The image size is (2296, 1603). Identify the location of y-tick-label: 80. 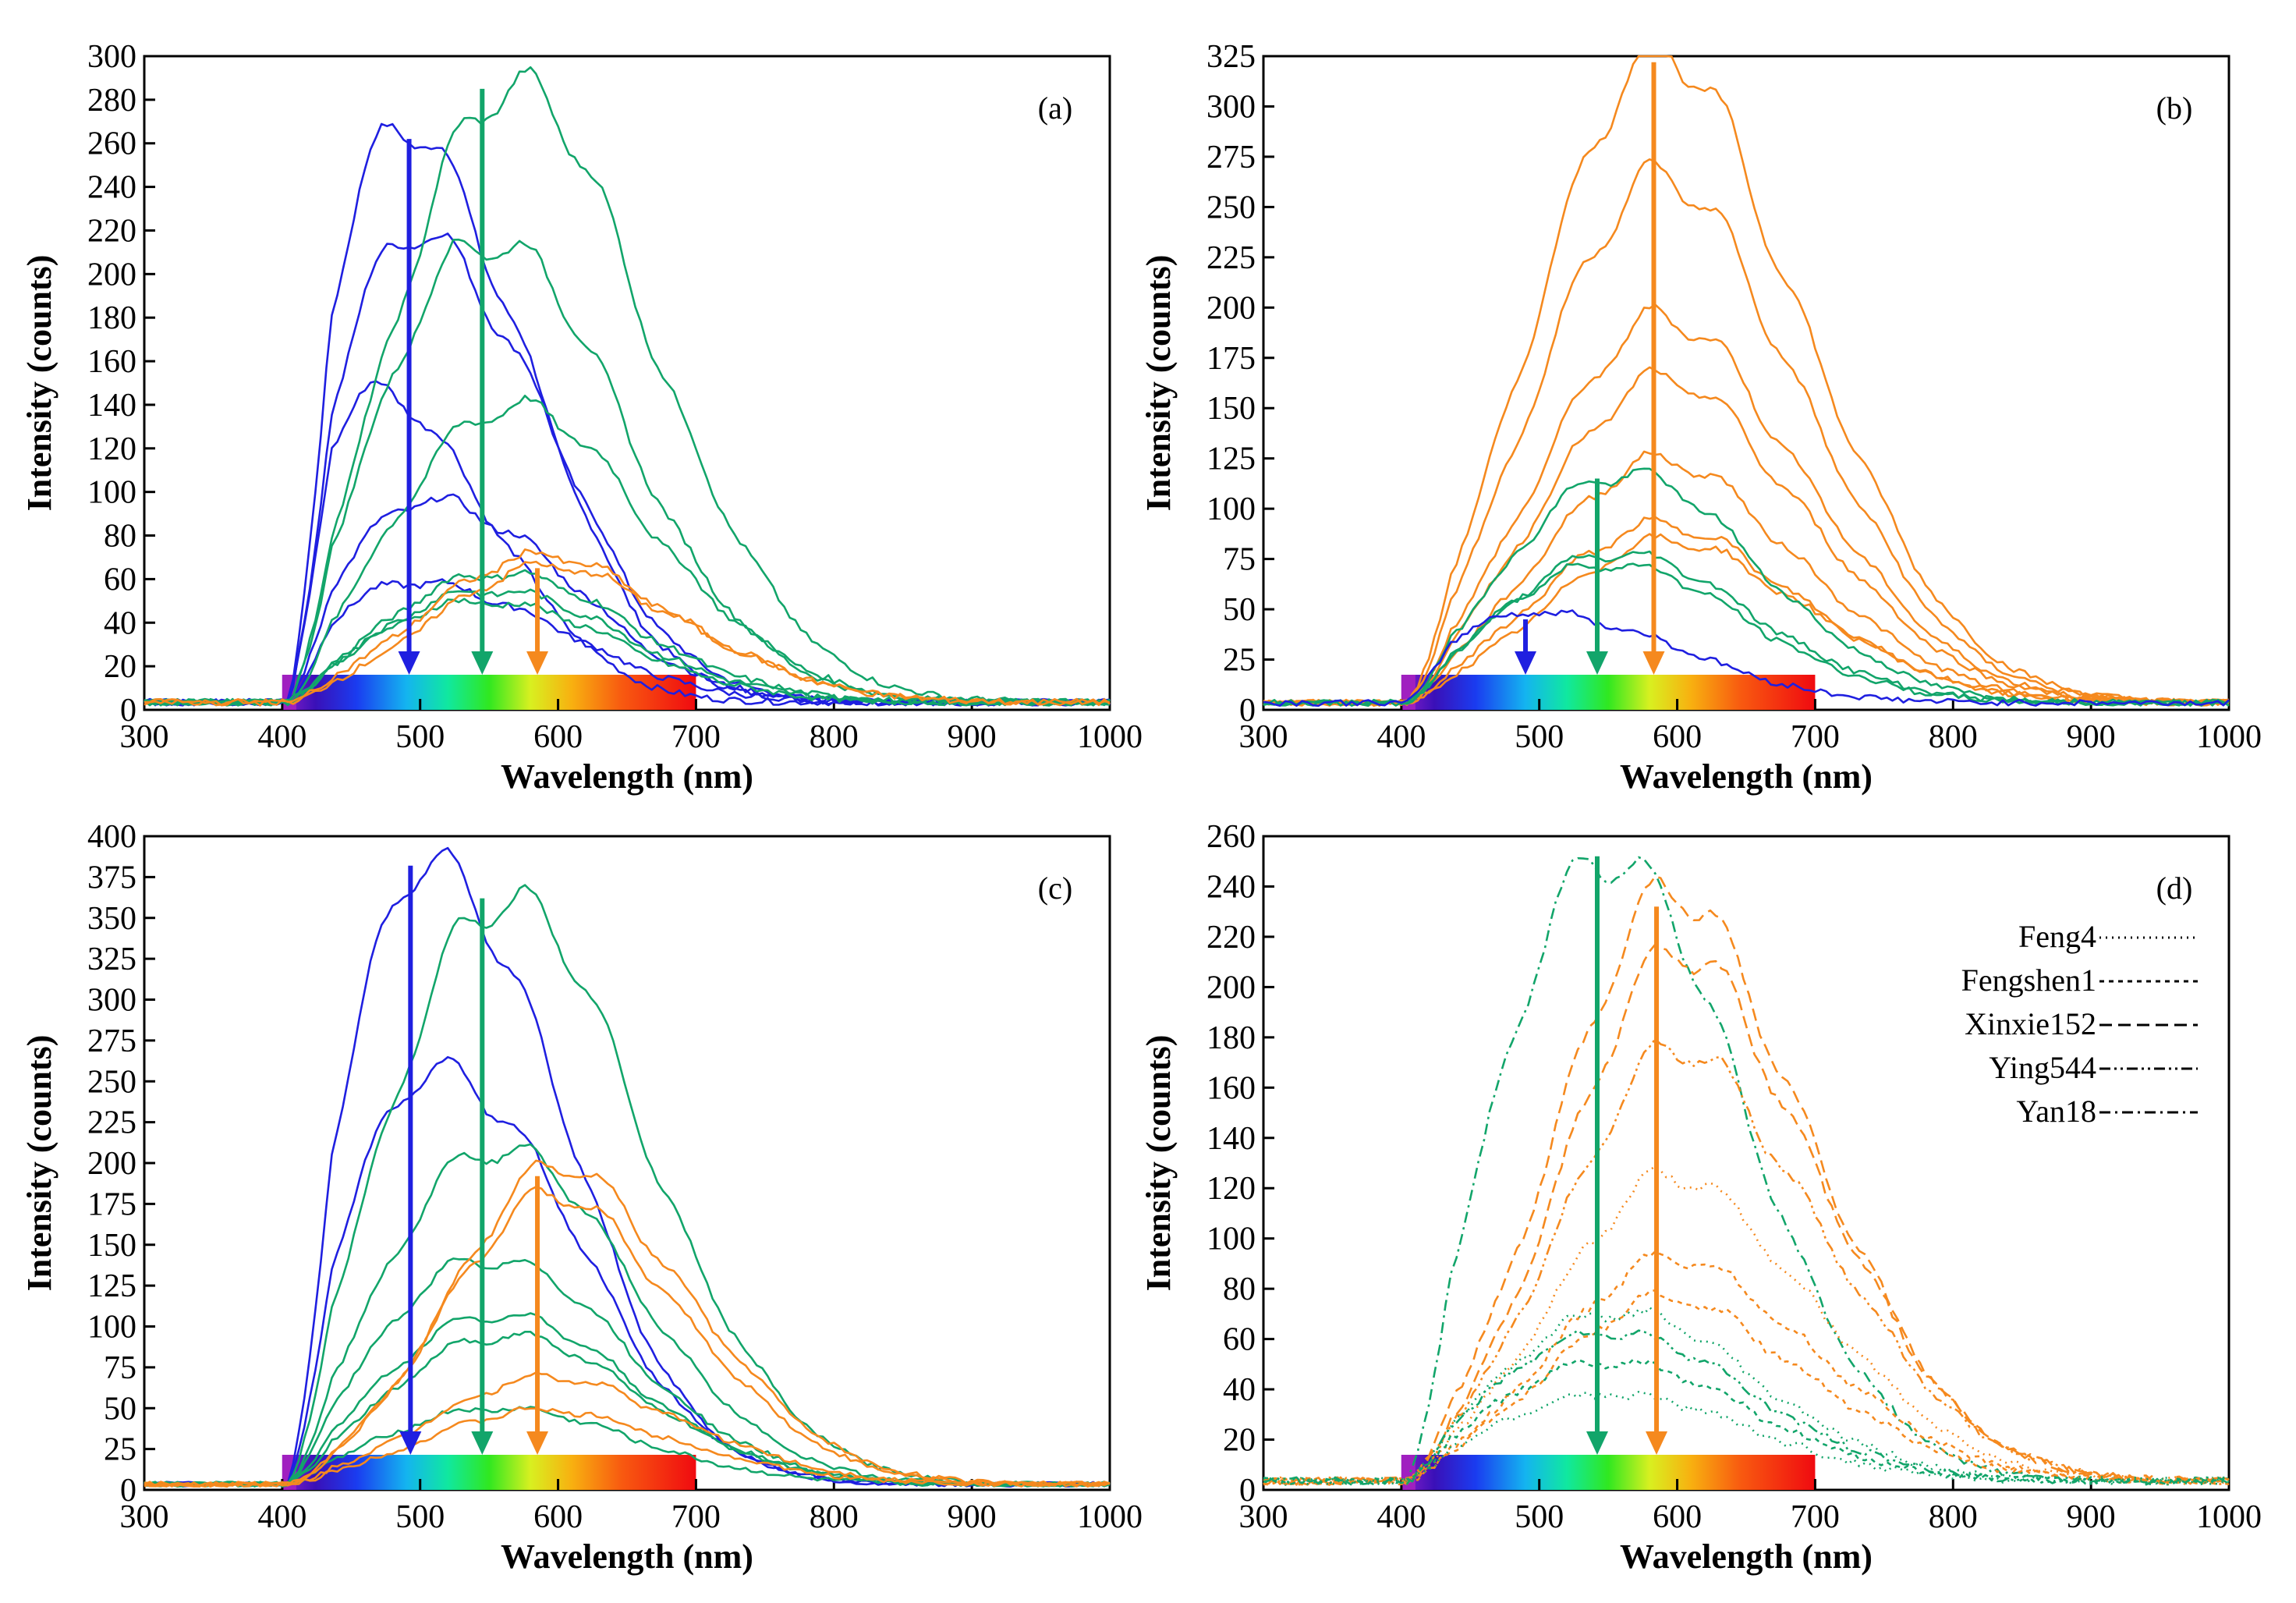
(1239, 1289).